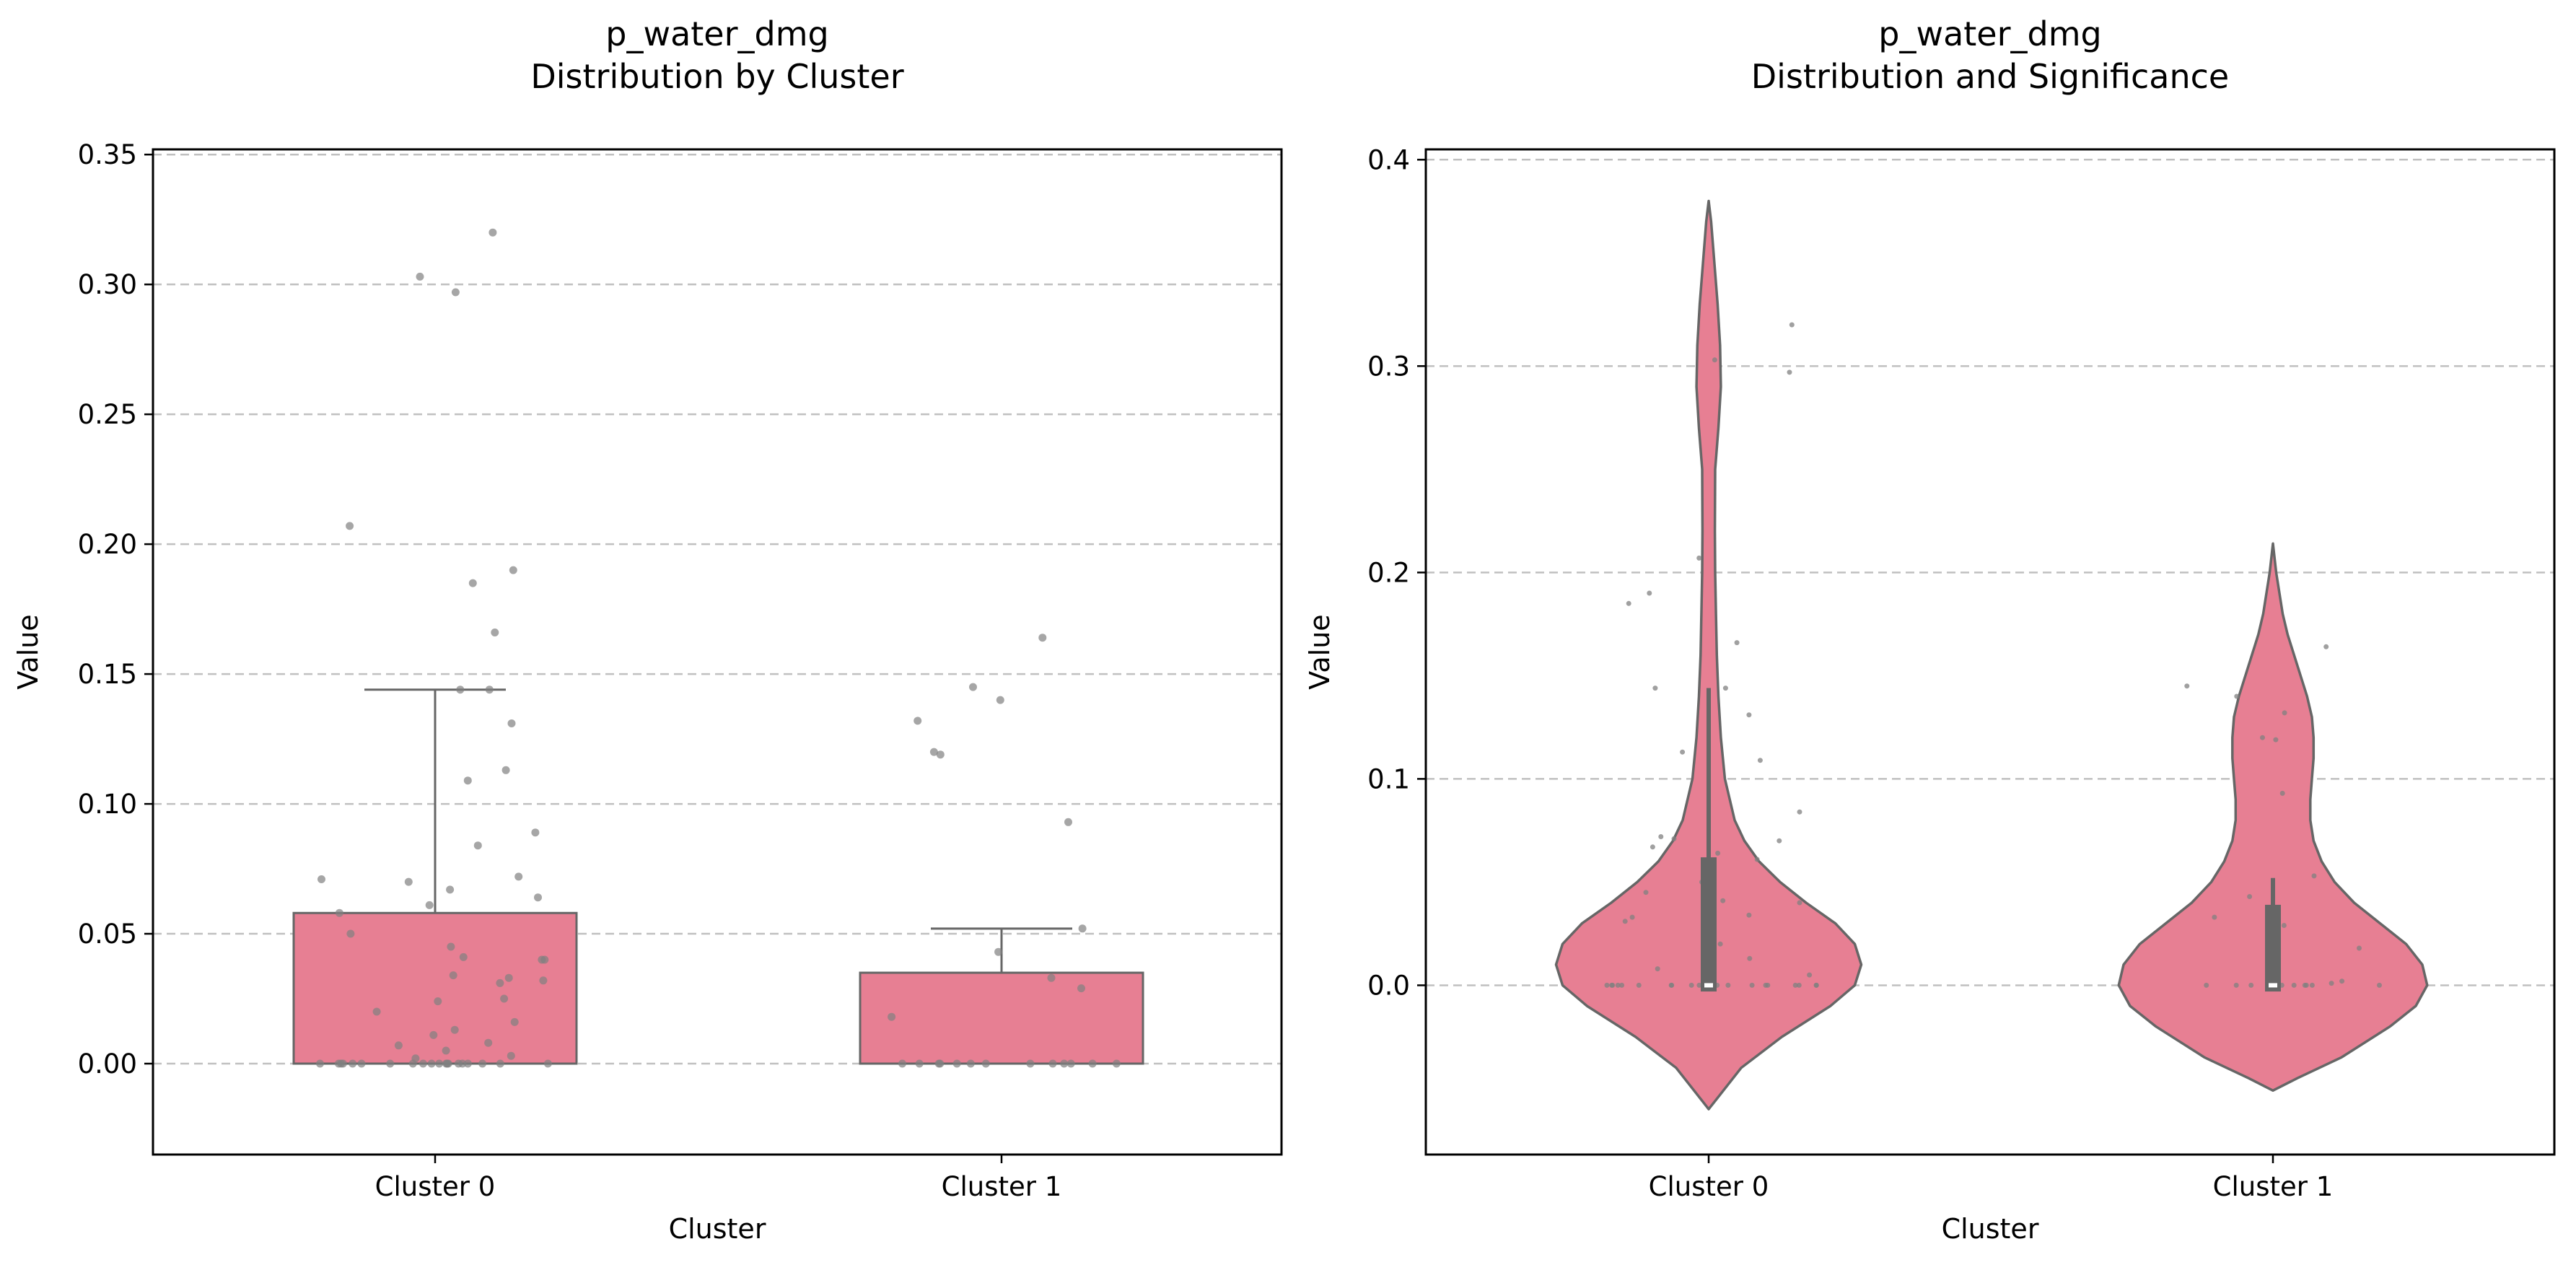 The image size is (2576, 1270). Describe the element at coordinates (107, 934) in the screenshot. I see `y-tick-label: 0.05` at that location.